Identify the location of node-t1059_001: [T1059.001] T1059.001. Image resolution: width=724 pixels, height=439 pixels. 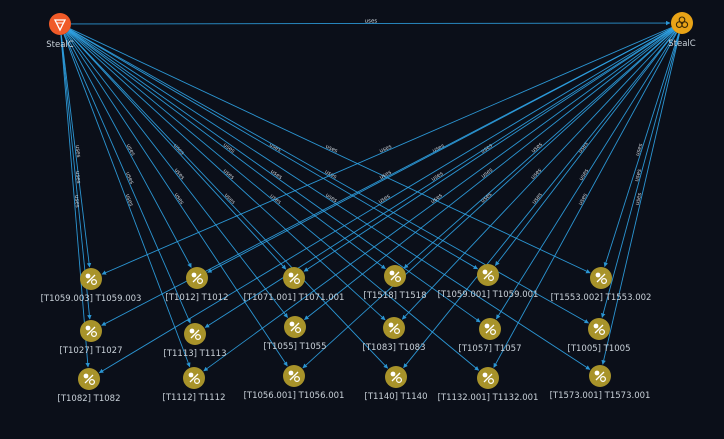
(488, 282).